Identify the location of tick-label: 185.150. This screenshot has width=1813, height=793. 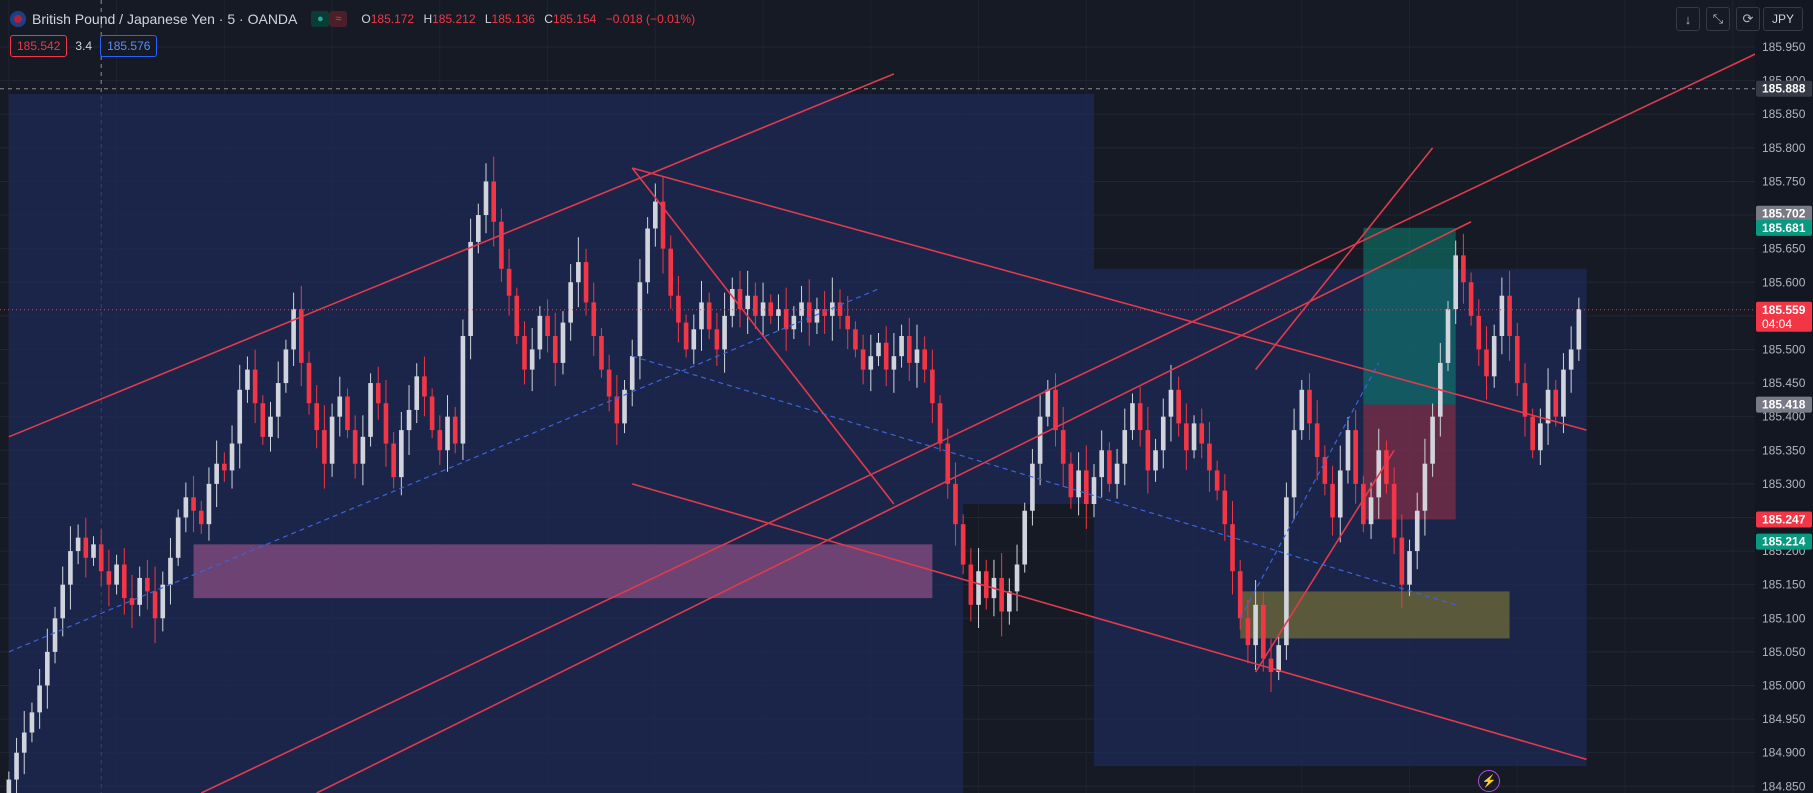
(1784, 585).